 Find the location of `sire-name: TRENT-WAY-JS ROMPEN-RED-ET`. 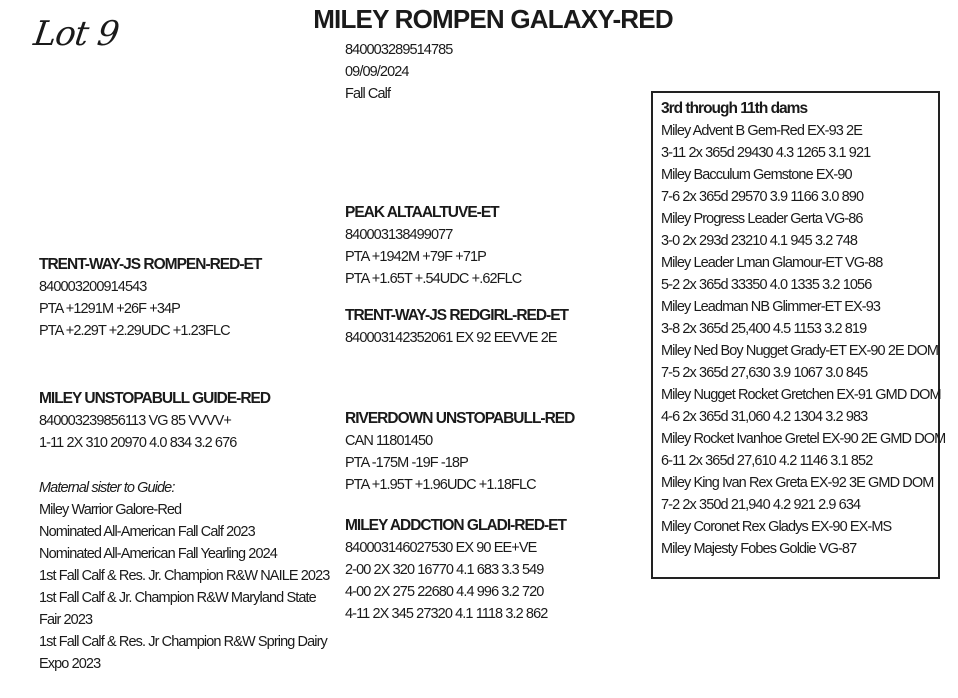

sire-name: TRENT-WAY-JS ROMPEN-RED-ET is located at coordinates (150, 264).